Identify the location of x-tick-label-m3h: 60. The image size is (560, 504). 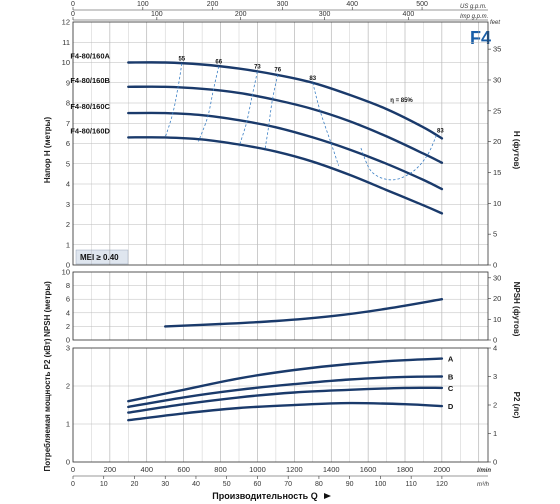
(258, 484).